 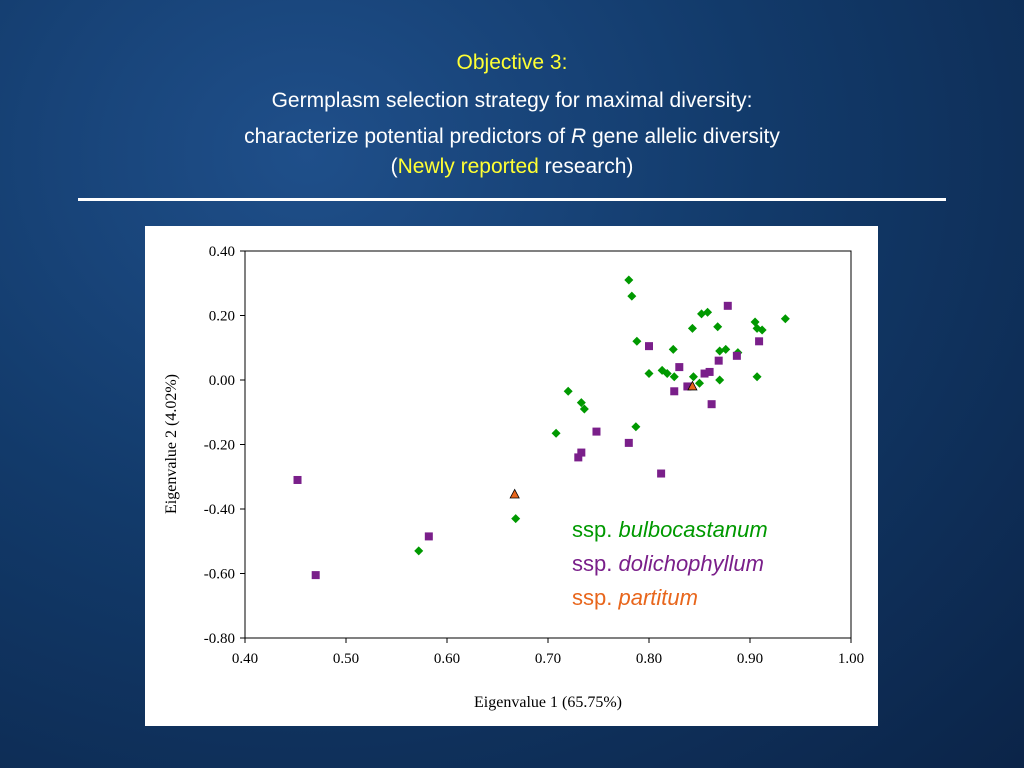 I want to click on y-tick-label: 0.20, so click(x=222, y=317).